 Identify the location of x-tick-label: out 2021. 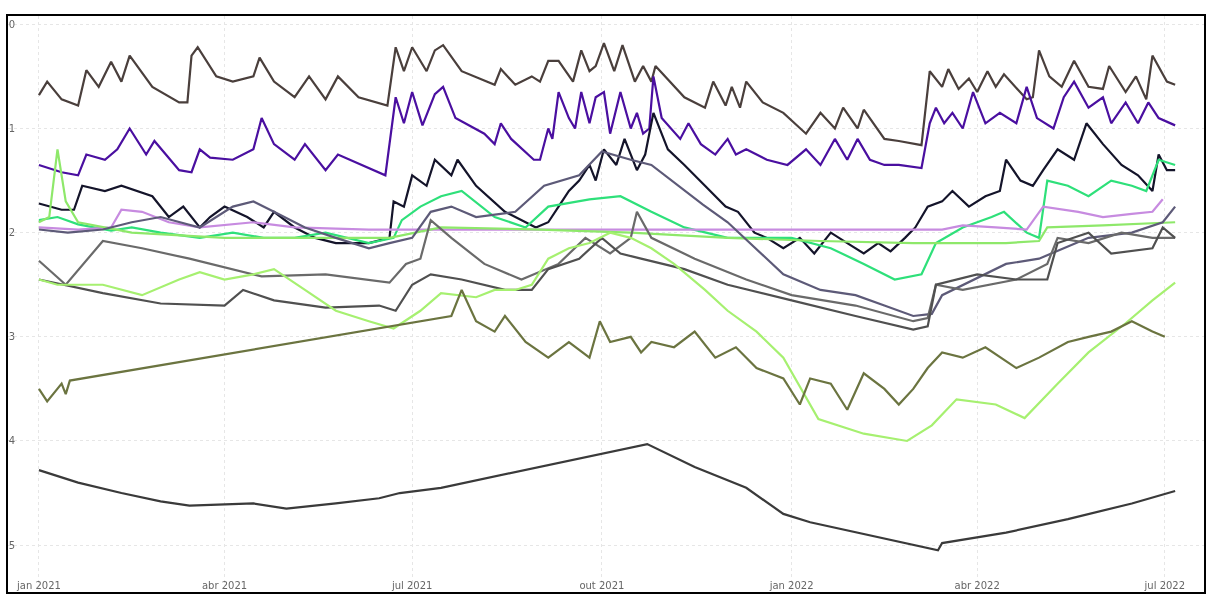
(602, 586).